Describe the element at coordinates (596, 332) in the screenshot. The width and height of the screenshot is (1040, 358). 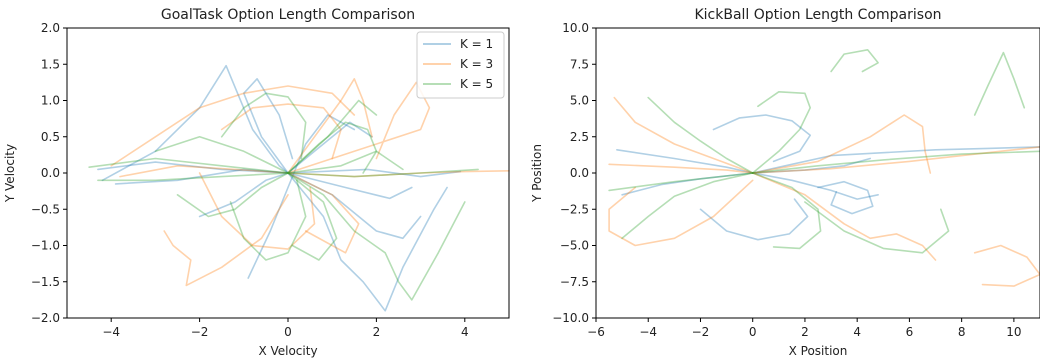
I see `kickball-x-tick-label: −6` at that location.